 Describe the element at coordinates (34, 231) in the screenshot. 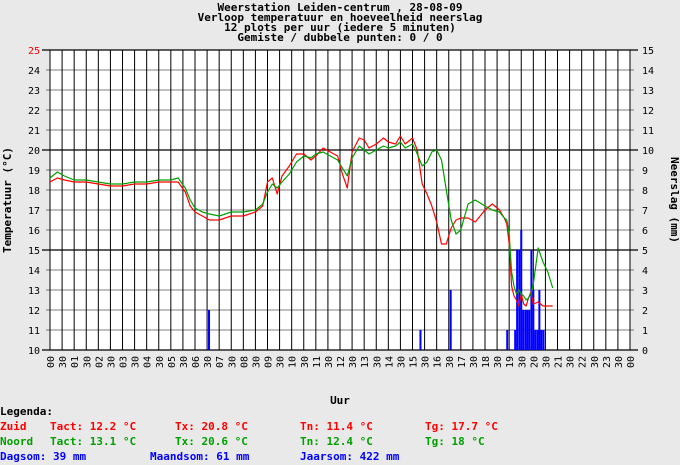

I see `y-tick-label: 16` at that location.